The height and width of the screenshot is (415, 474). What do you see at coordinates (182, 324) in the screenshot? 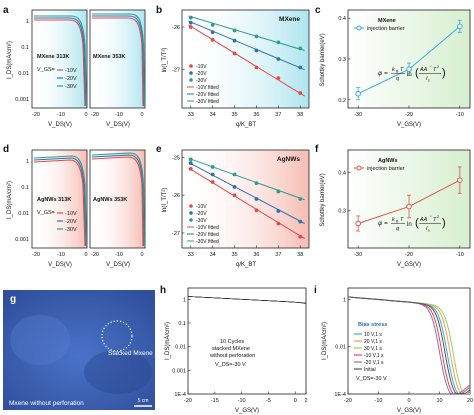
I see `y-tick-label: 0.1` at bounding box center [182, 324].